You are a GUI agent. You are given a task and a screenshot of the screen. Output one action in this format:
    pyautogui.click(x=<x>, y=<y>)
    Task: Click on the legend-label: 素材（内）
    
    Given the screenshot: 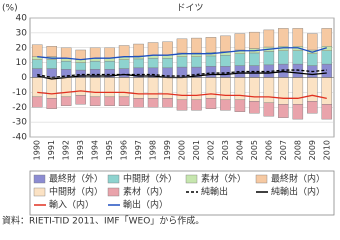 What is the action you would take?
    pyautogui.click(x=145, y=192)
    